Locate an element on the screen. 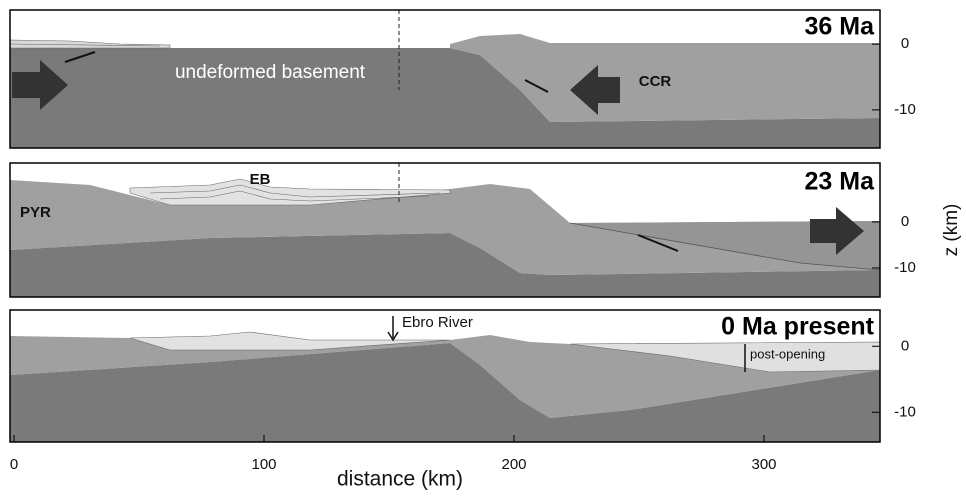 This screenshot has height=499, width=966. annotation: undeformed basement is located at coordinates (270, 72).